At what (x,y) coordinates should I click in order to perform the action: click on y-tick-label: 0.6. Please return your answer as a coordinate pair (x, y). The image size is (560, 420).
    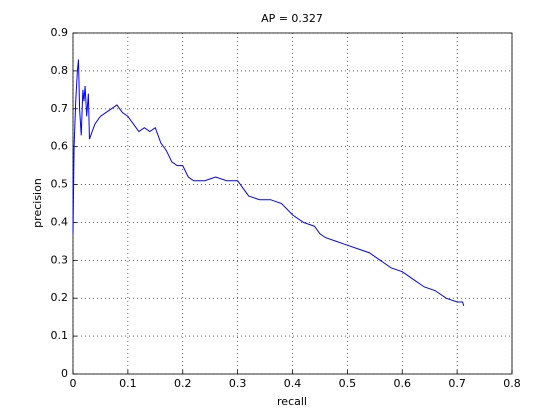
    Looking at the image, I should click on (60, 146).